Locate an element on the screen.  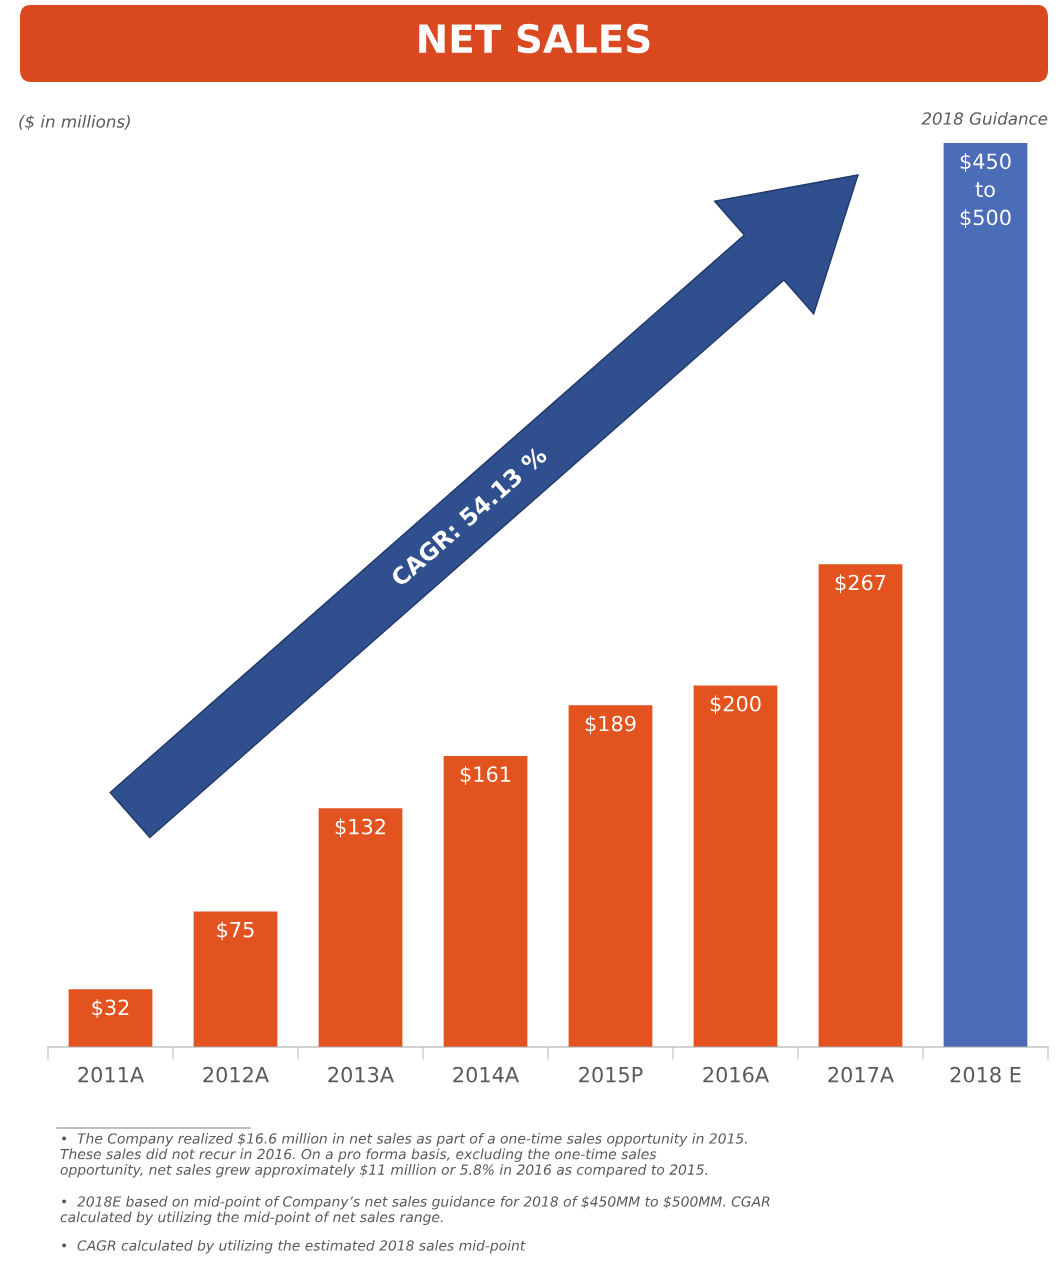
x-tick-label: 2016A is located at coordinates (736, 1074).